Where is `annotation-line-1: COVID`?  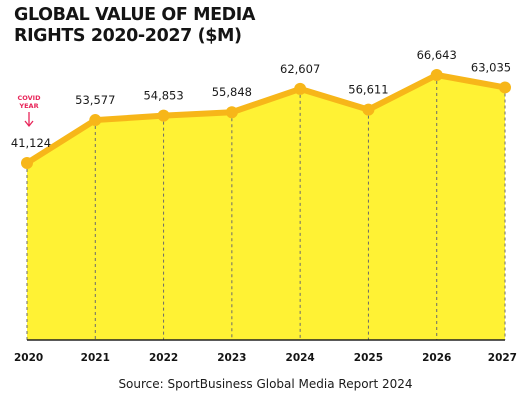 annotation-line-1: COVID is located at coordinates (30, 98).